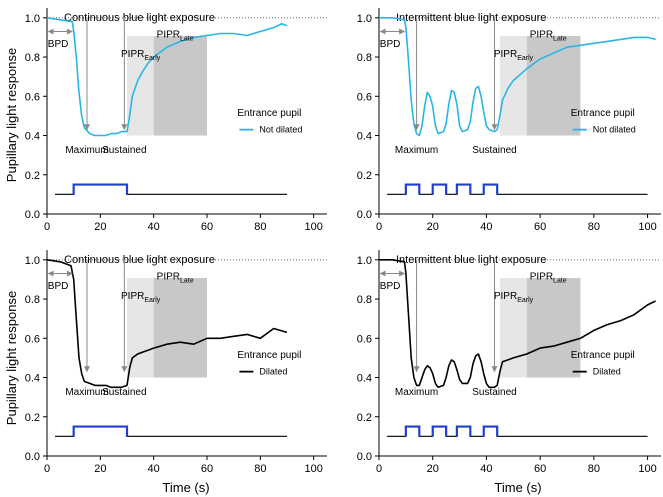 The height and width of the screenshot is (497, 663). Describe the element at coordinates (185, 487) in the screenshot. I see `x-axis-label-left: Time (s)` at that location.